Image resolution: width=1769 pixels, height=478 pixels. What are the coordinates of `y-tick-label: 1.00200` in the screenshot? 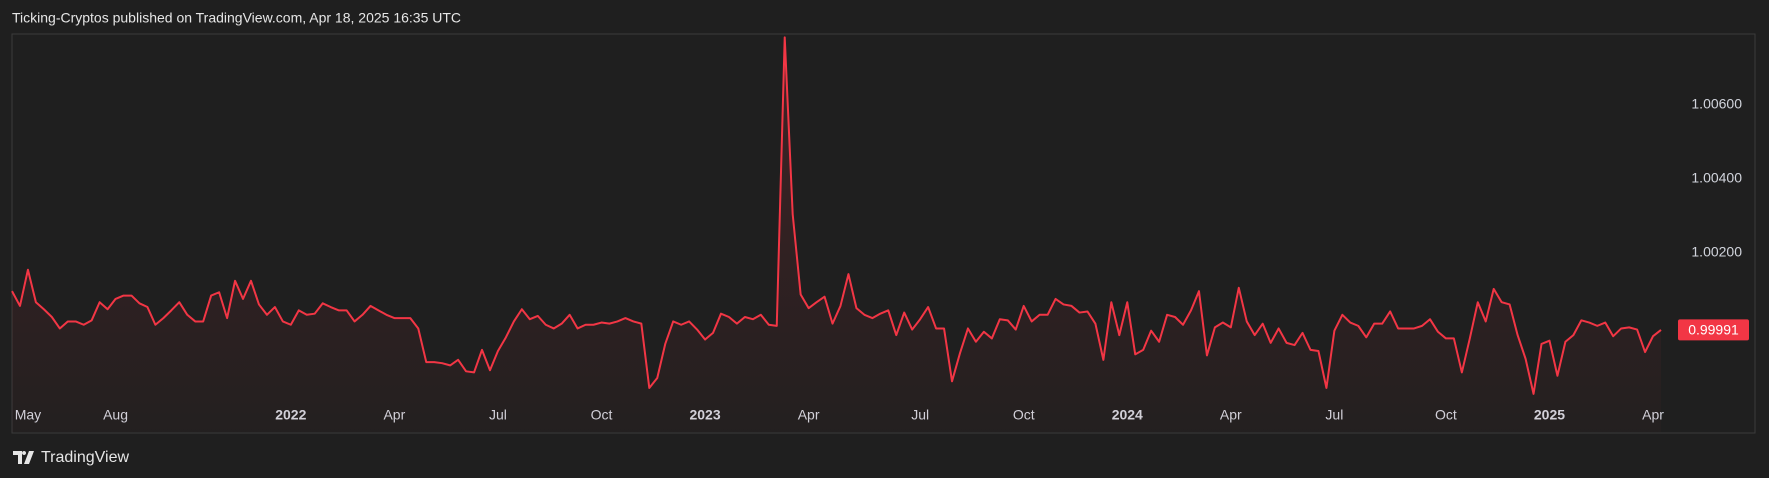 It's located at (1716, 251).